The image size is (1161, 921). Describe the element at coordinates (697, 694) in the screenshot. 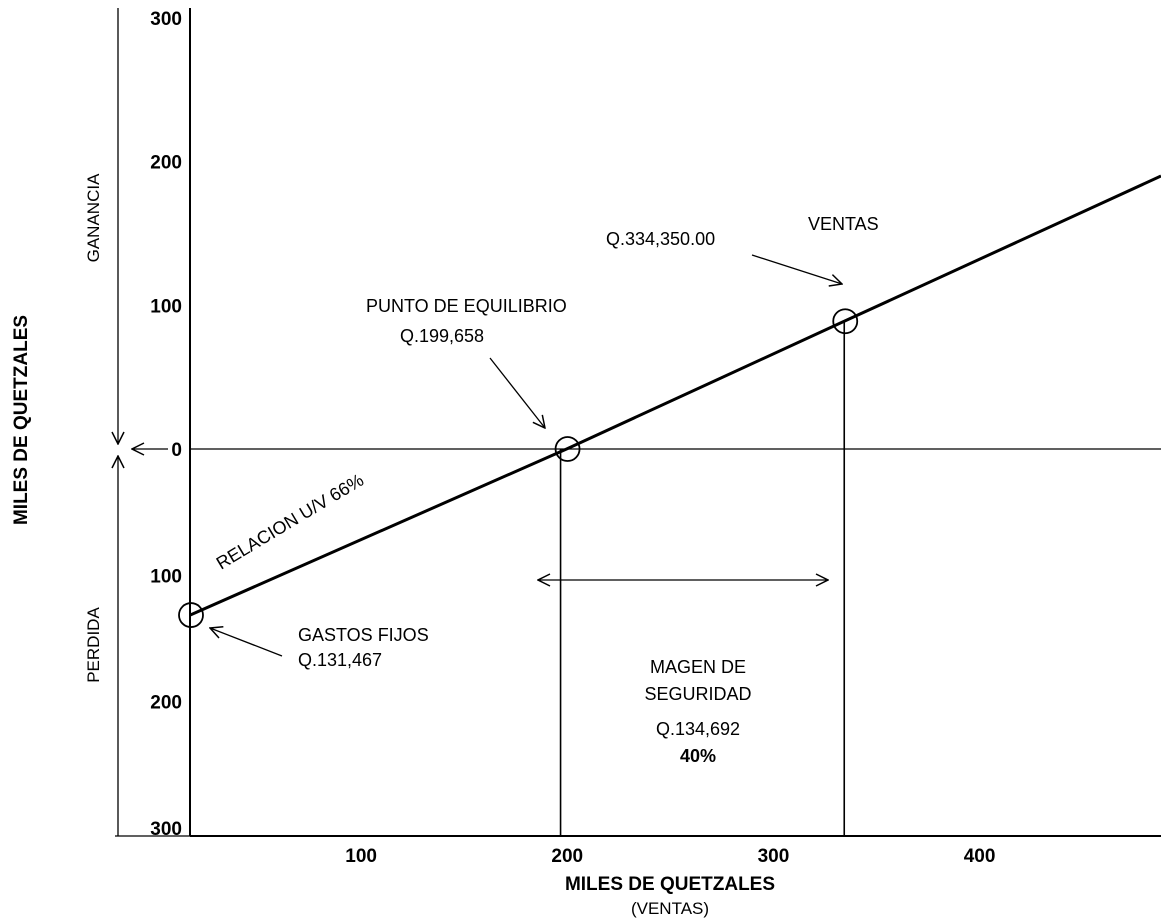

I see `margen-label-2: SEGURIDAD` at that location.